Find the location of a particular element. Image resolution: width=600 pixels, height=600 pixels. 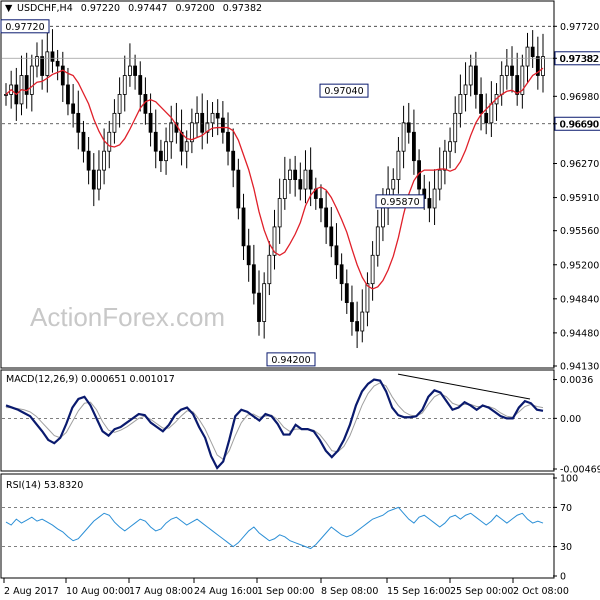

price-tick-label: 0.94480 is located at coordinates (579, 333).